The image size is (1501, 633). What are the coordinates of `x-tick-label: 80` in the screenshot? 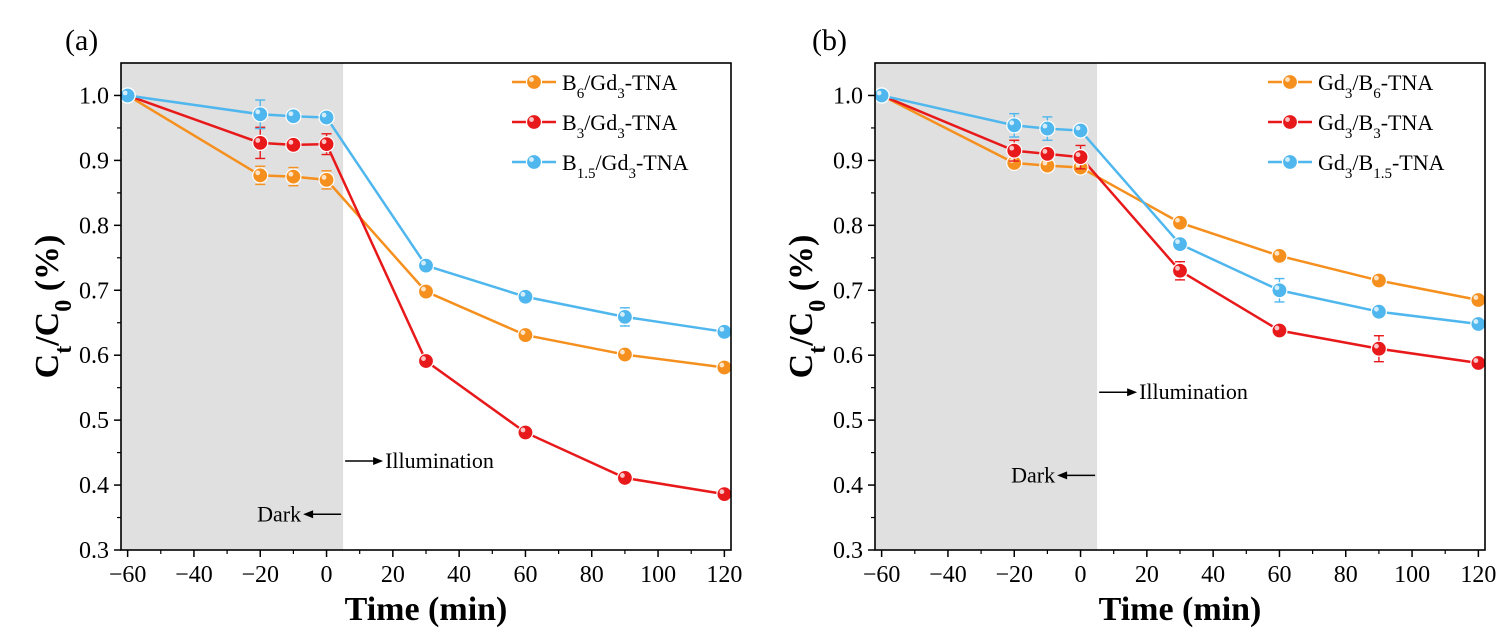 It's located at (1346, 575).